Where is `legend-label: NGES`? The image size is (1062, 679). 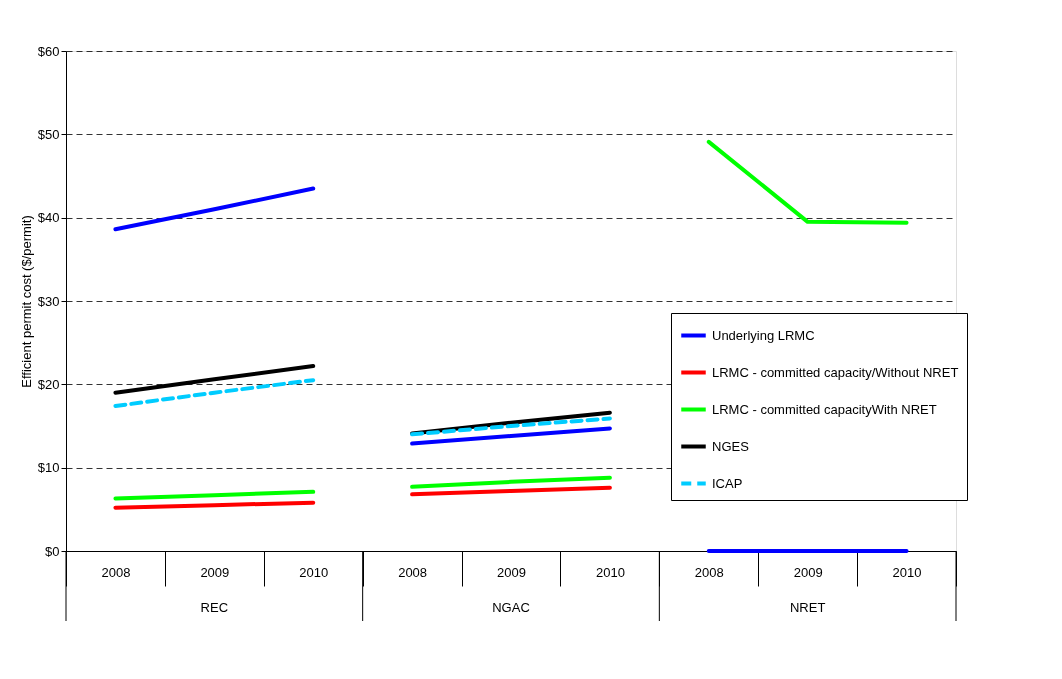
legend-label: NGES is located at coordinates (731, 446).